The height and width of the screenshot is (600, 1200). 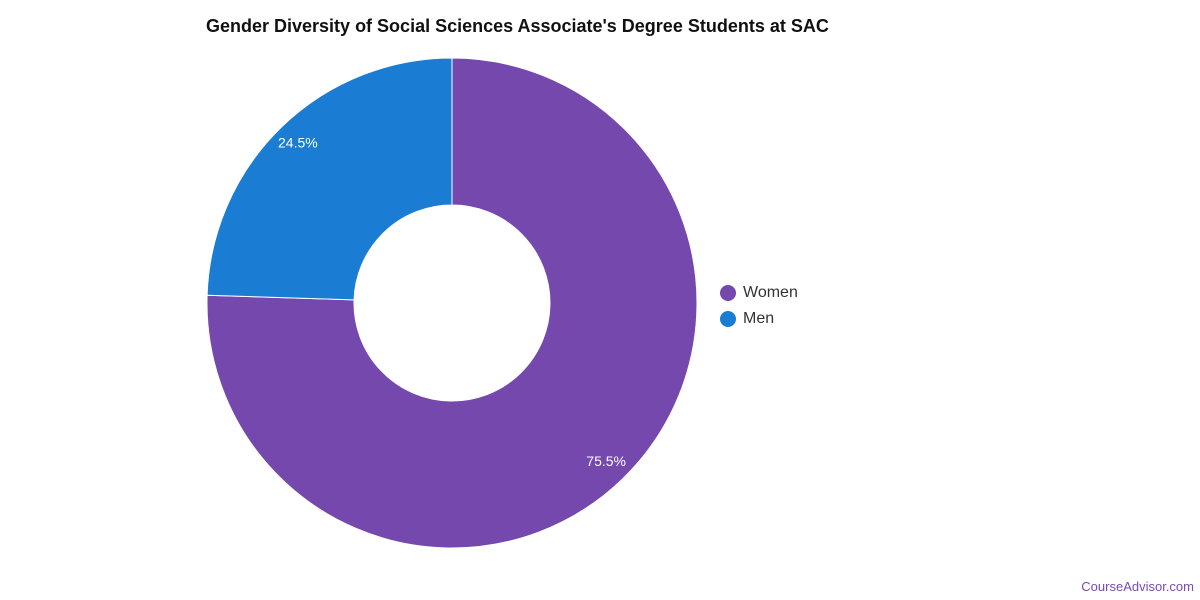 I want to click on legend-label-women: Women, so click(x=770, y=292).